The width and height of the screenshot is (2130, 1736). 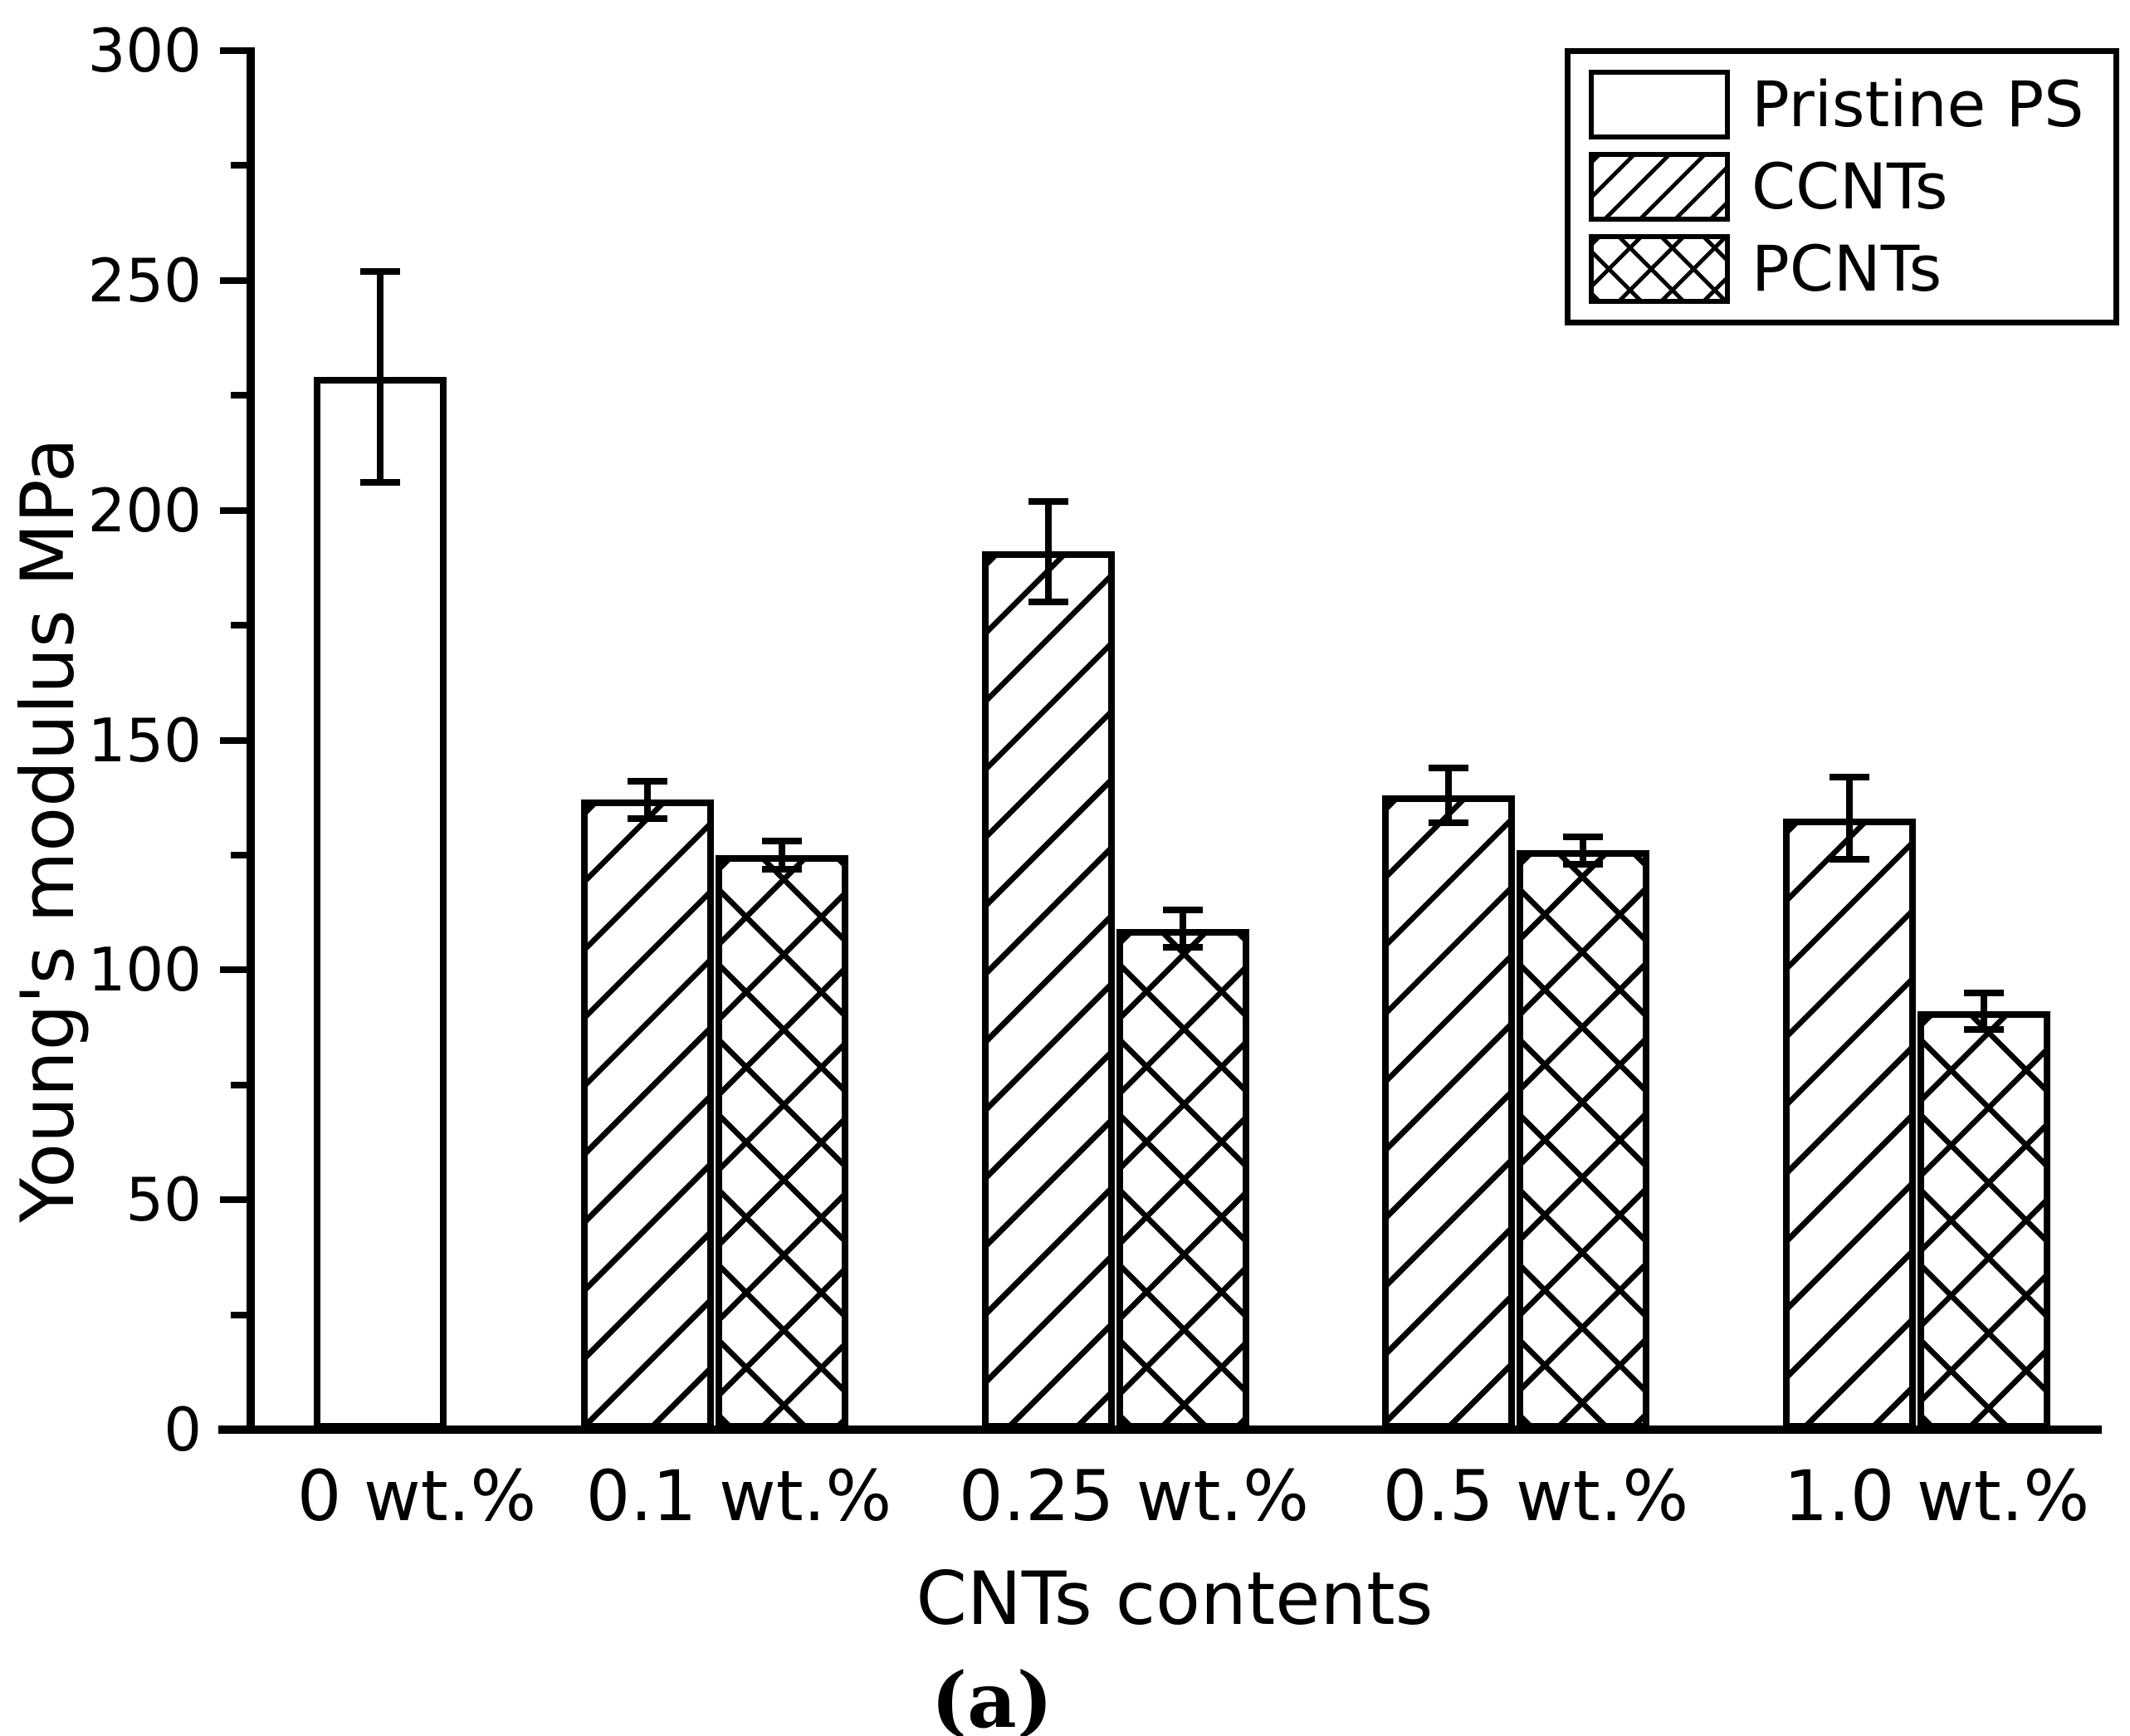 What do you see at coordinates (163, 1200) in the screenshot?
I see `y-tick-label: 50` at bounding box center [163, 1200].